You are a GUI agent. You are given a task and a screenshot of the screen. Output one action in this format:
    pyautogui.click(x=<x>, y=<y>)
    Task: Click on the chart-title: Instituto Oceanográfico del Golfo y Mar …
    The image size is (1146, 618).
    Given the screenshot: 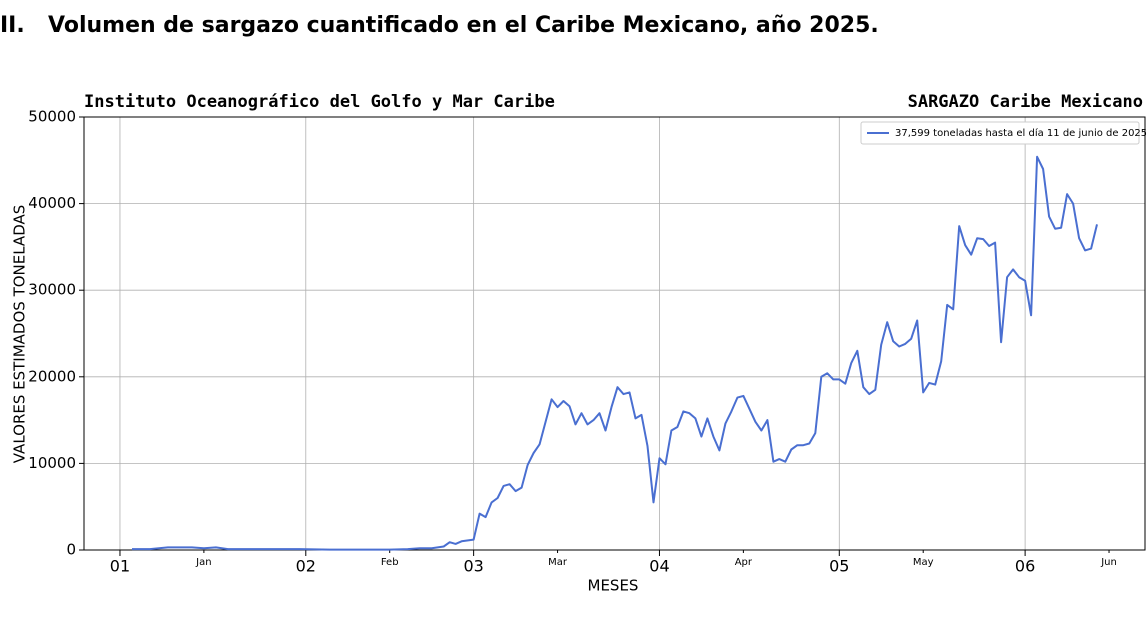 What is the action you would take?
    pyautogui.click(x=319, y=102)
    